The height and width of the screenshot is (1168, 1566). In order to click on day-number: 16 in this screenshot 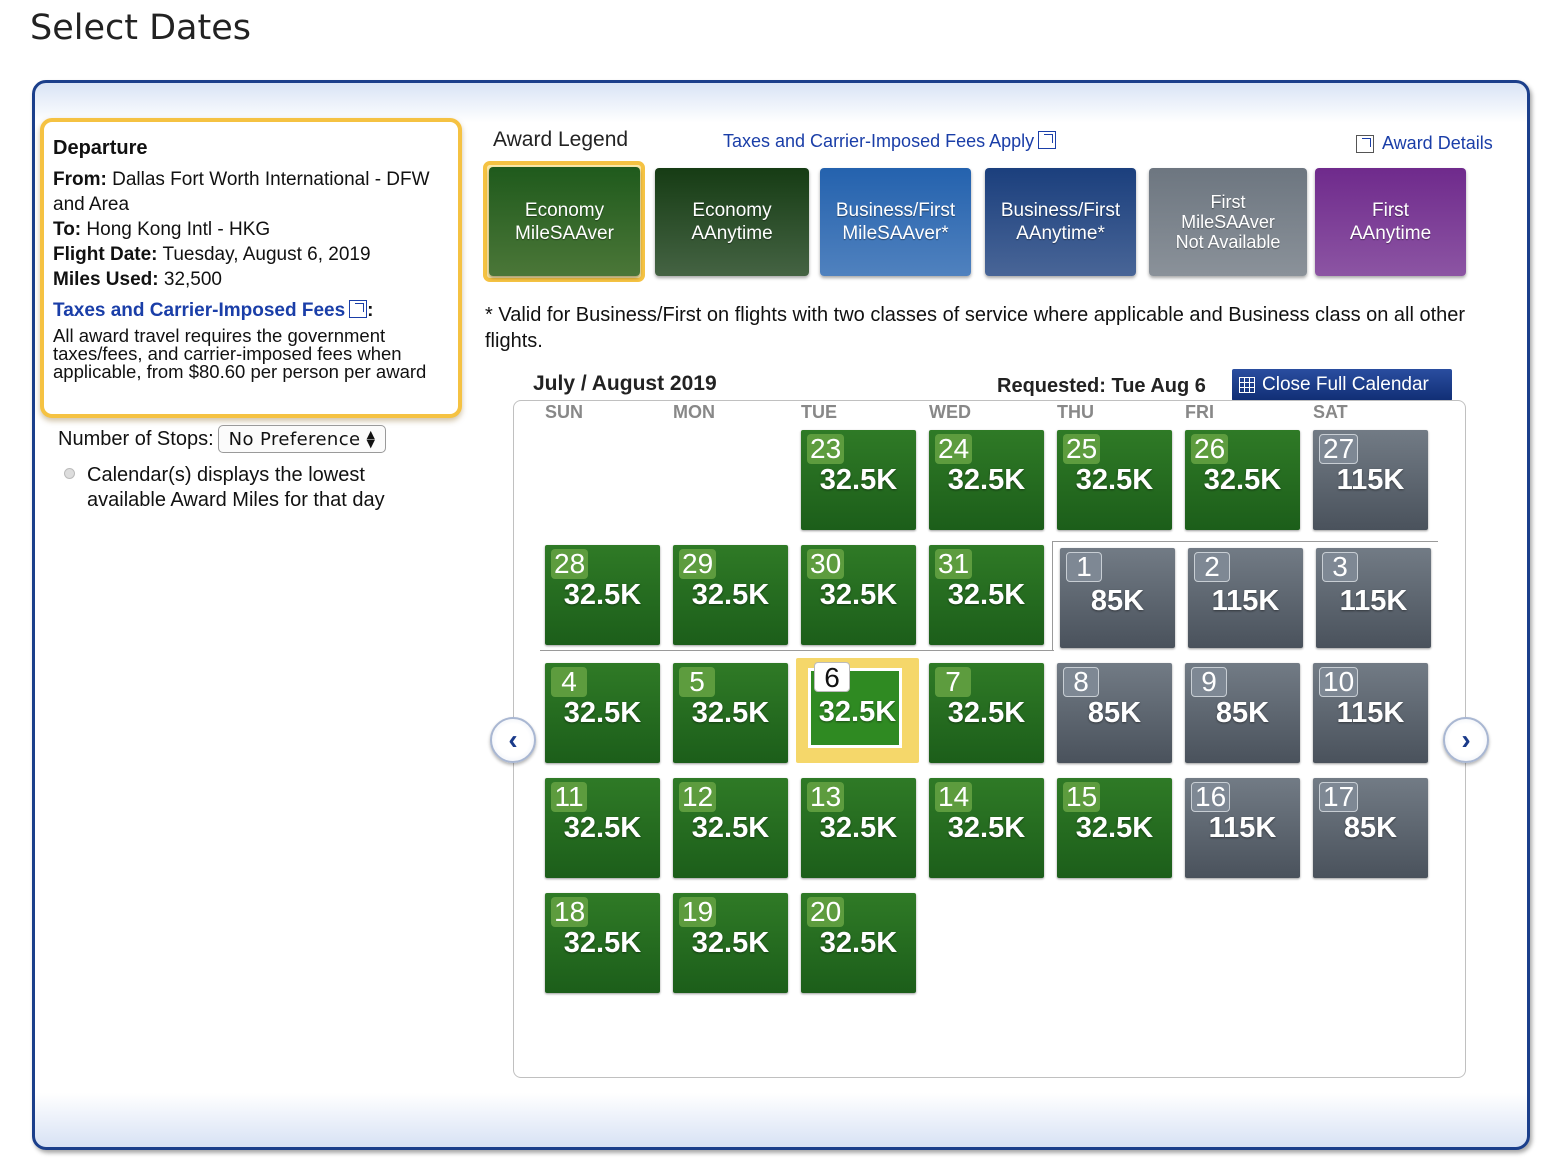, I will do `click(1211, 797)`.